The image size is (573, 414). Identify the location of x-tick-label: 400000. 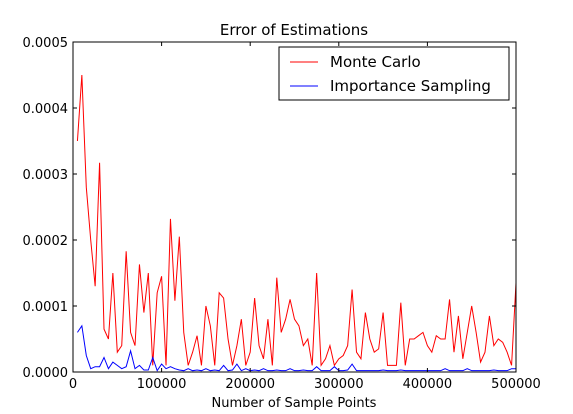
(428, 384).